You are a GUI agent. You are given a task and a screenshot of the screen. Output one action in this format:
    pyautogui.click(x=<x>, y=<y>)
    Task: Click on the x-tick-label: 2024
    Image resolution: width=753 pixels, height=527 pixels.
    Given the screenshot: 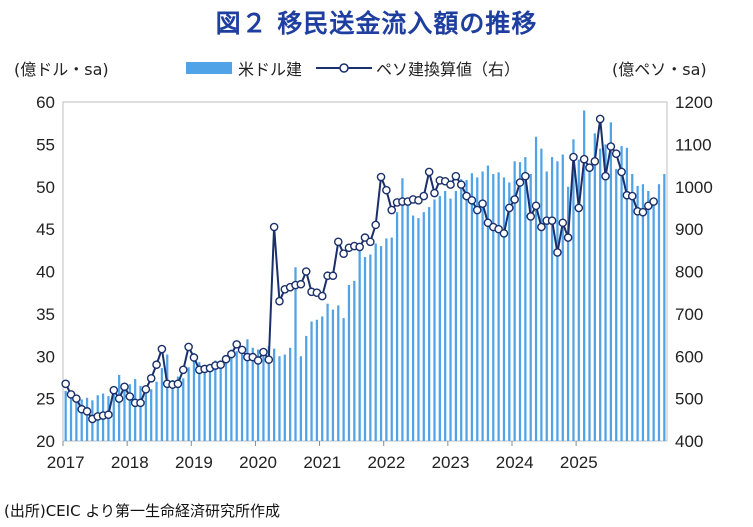 What is the action you would take?
    pyautogui.click(x=515, y=462)
    